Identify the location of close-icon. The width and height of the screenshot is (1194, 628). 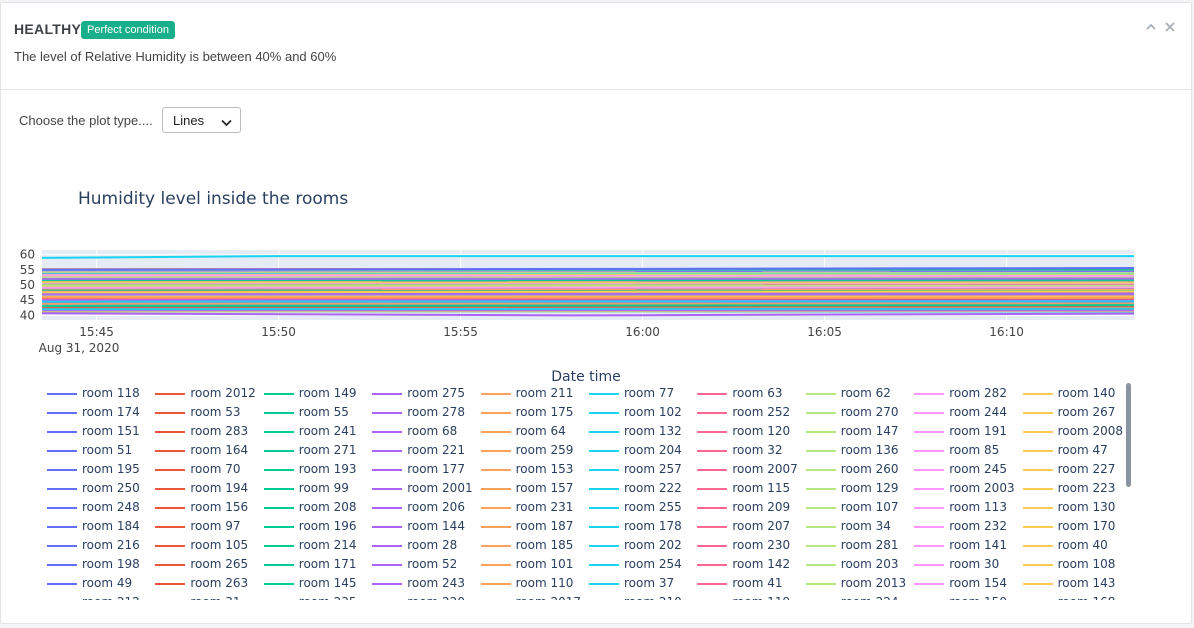
(1170, 28).